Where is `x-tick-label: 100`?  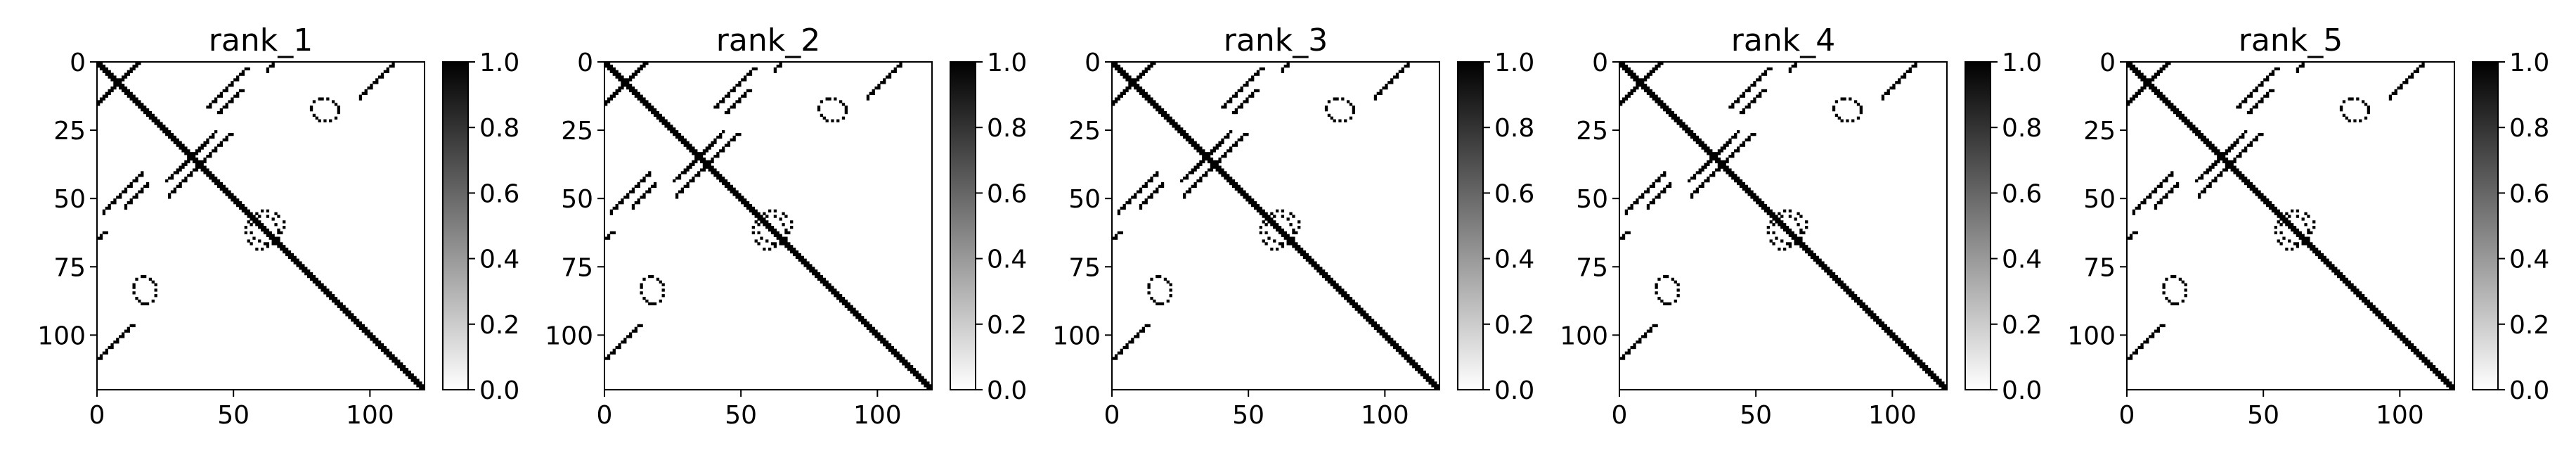 x-tick-label: 100 is located at coordinates (370, 415).